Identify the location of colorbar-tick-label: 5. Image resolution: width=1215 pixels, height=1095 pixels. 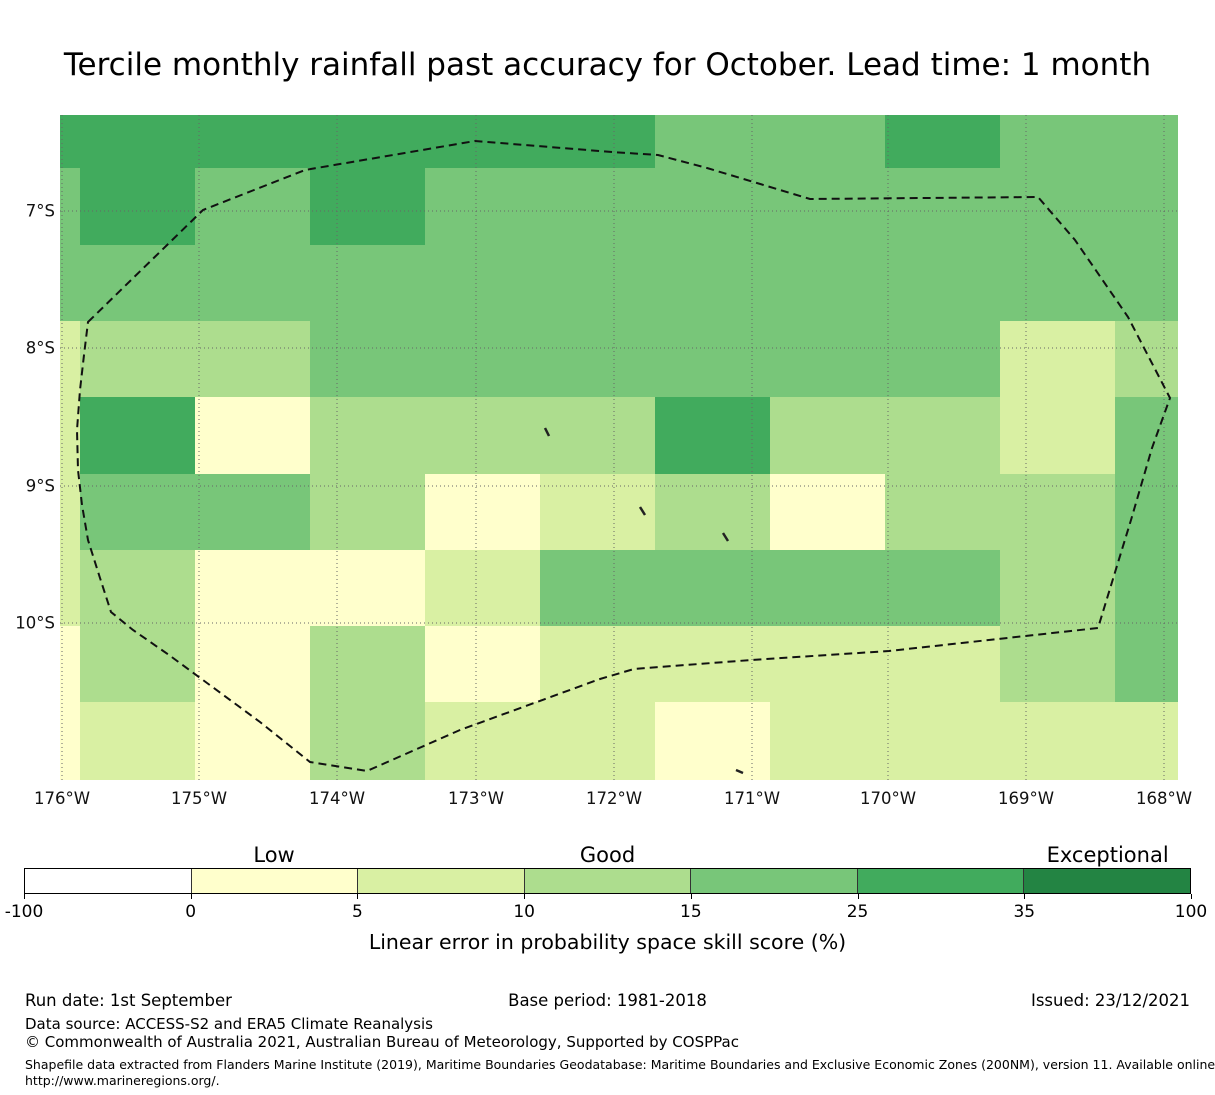
(357, 912).